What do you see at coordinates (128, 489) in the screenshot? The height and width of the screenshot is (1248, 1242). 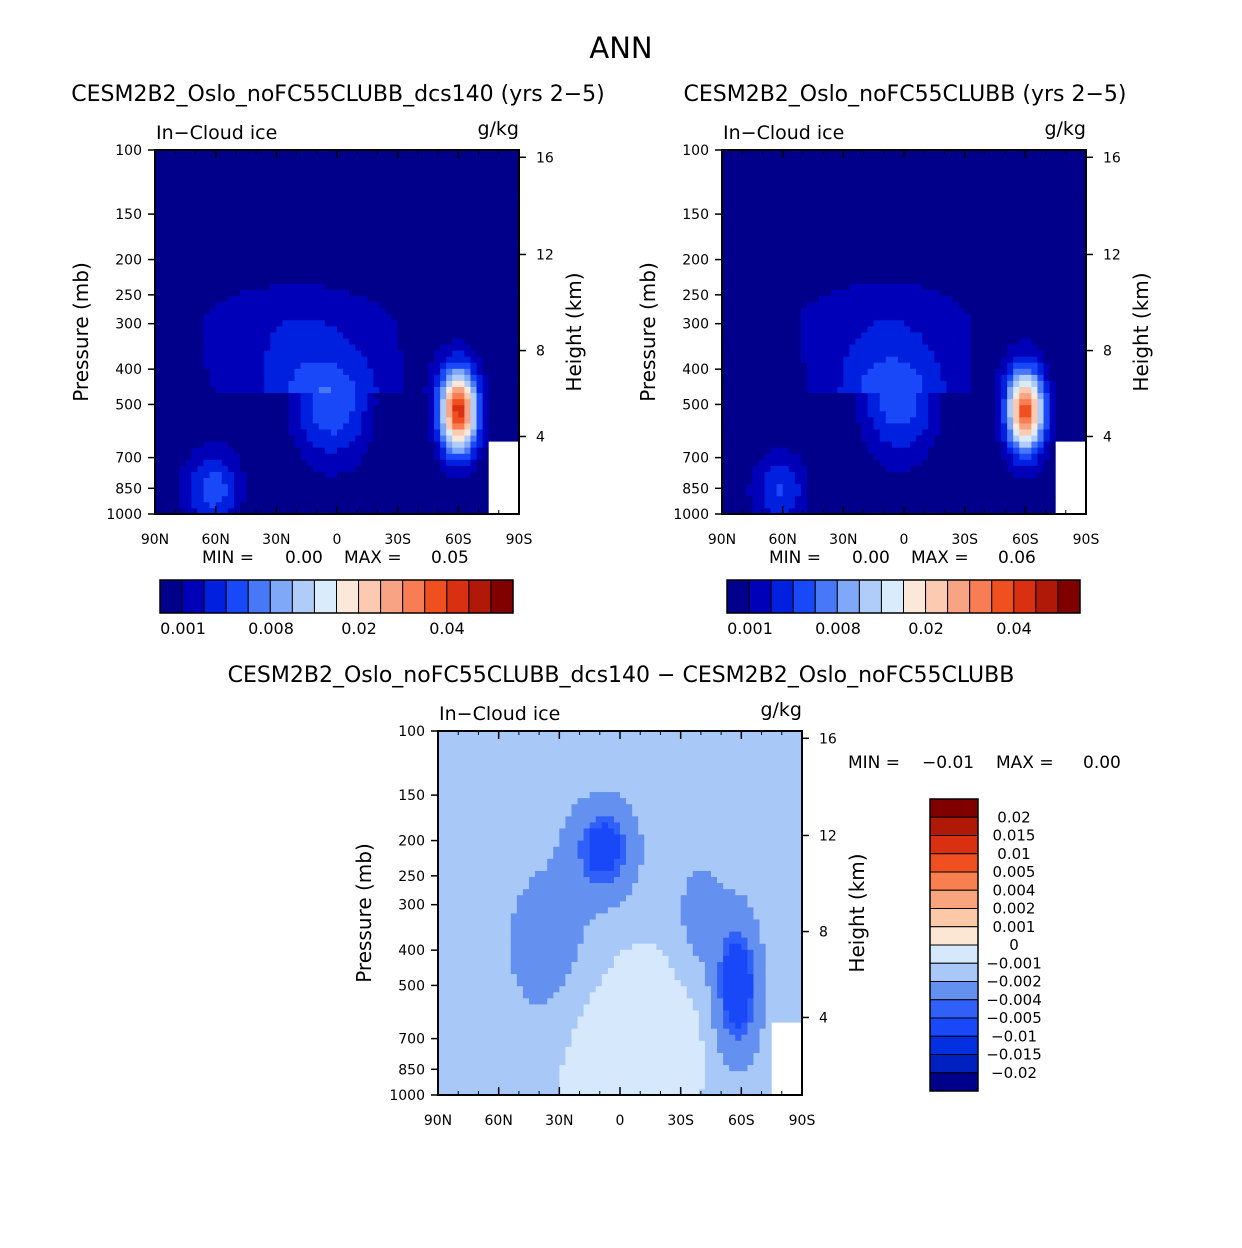 I see `y-tick-label: 850` at bounding box center [128, 489].